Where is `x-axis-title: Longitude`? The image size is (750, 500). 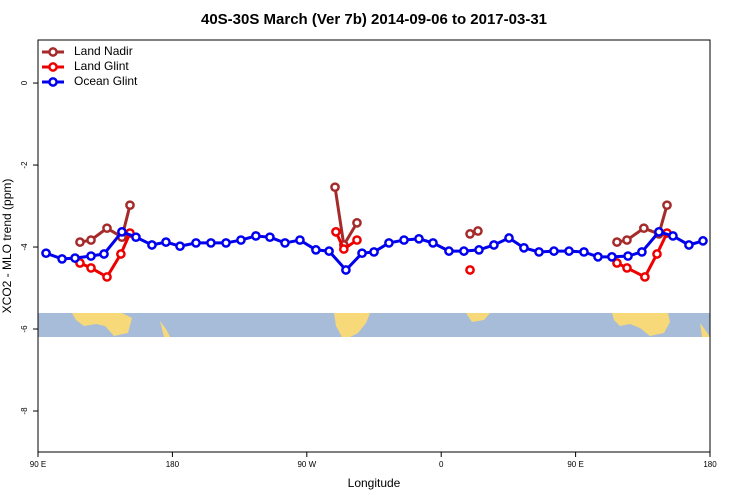 x-axis-title: Longitude is located at coordinates (374, 483).